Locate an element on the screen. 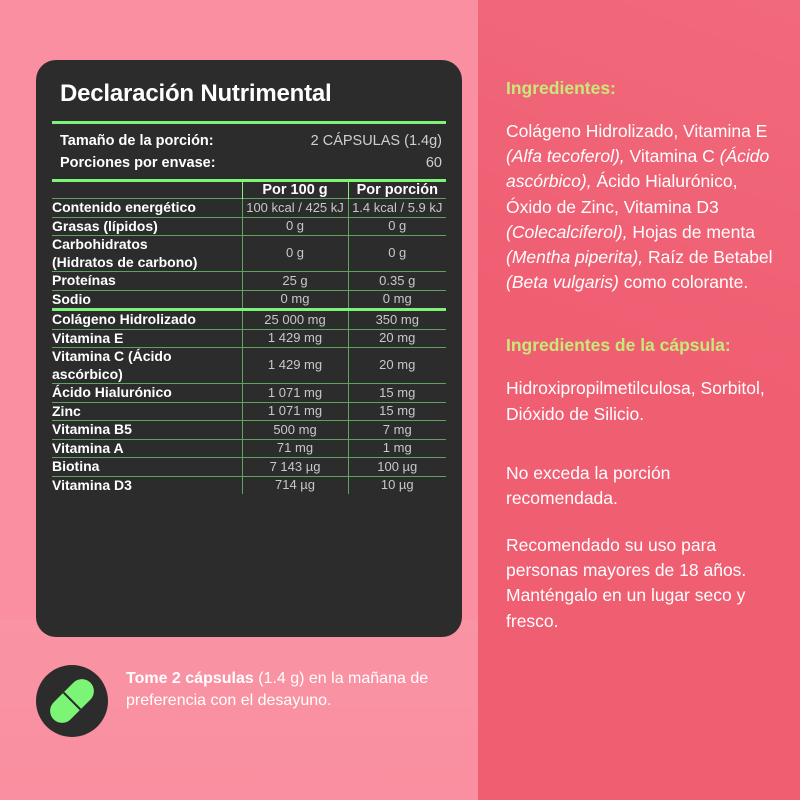  column-header-per-100g: Por 100 g is located at coordinates (294, 190).